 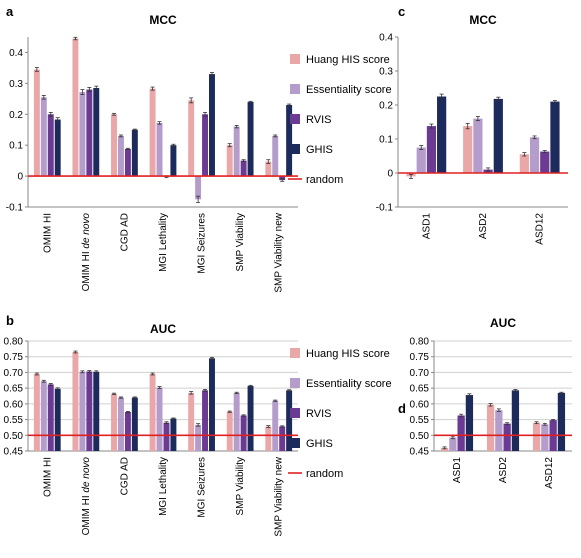 I want to click on bar-ghis-asd2, so click(x=498, y=135).